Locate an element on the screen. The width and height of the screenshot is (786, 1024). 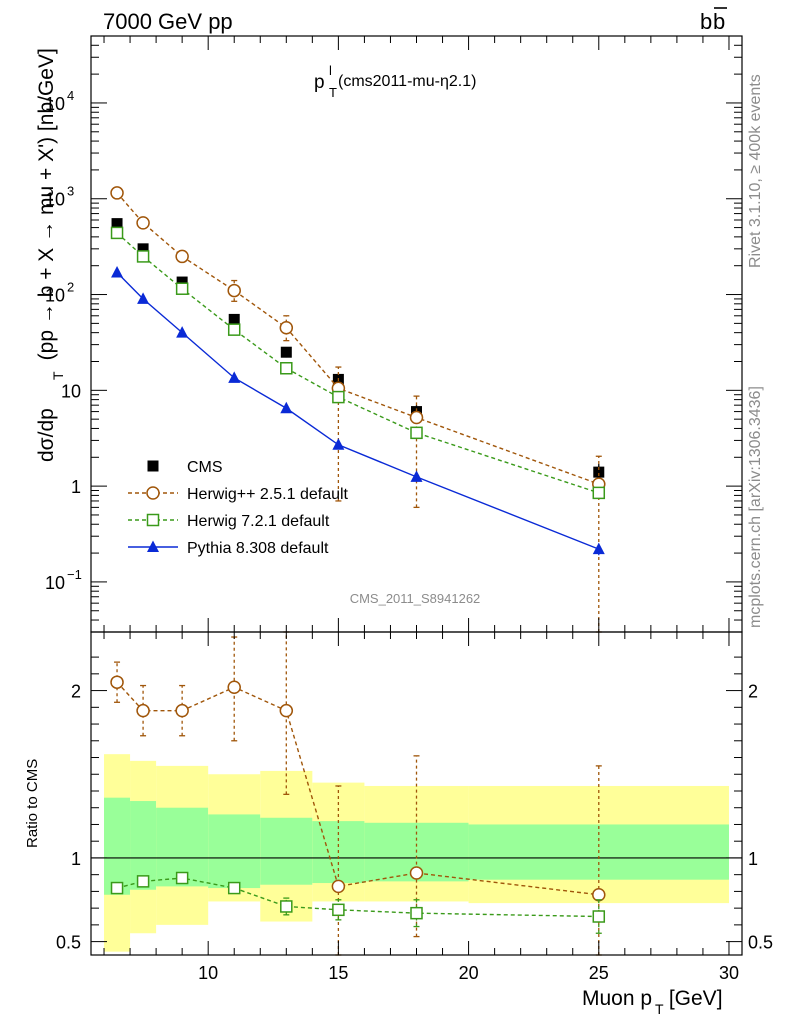
ratio-y-tick-label: 0.5 is located at coordinates (68, 943).